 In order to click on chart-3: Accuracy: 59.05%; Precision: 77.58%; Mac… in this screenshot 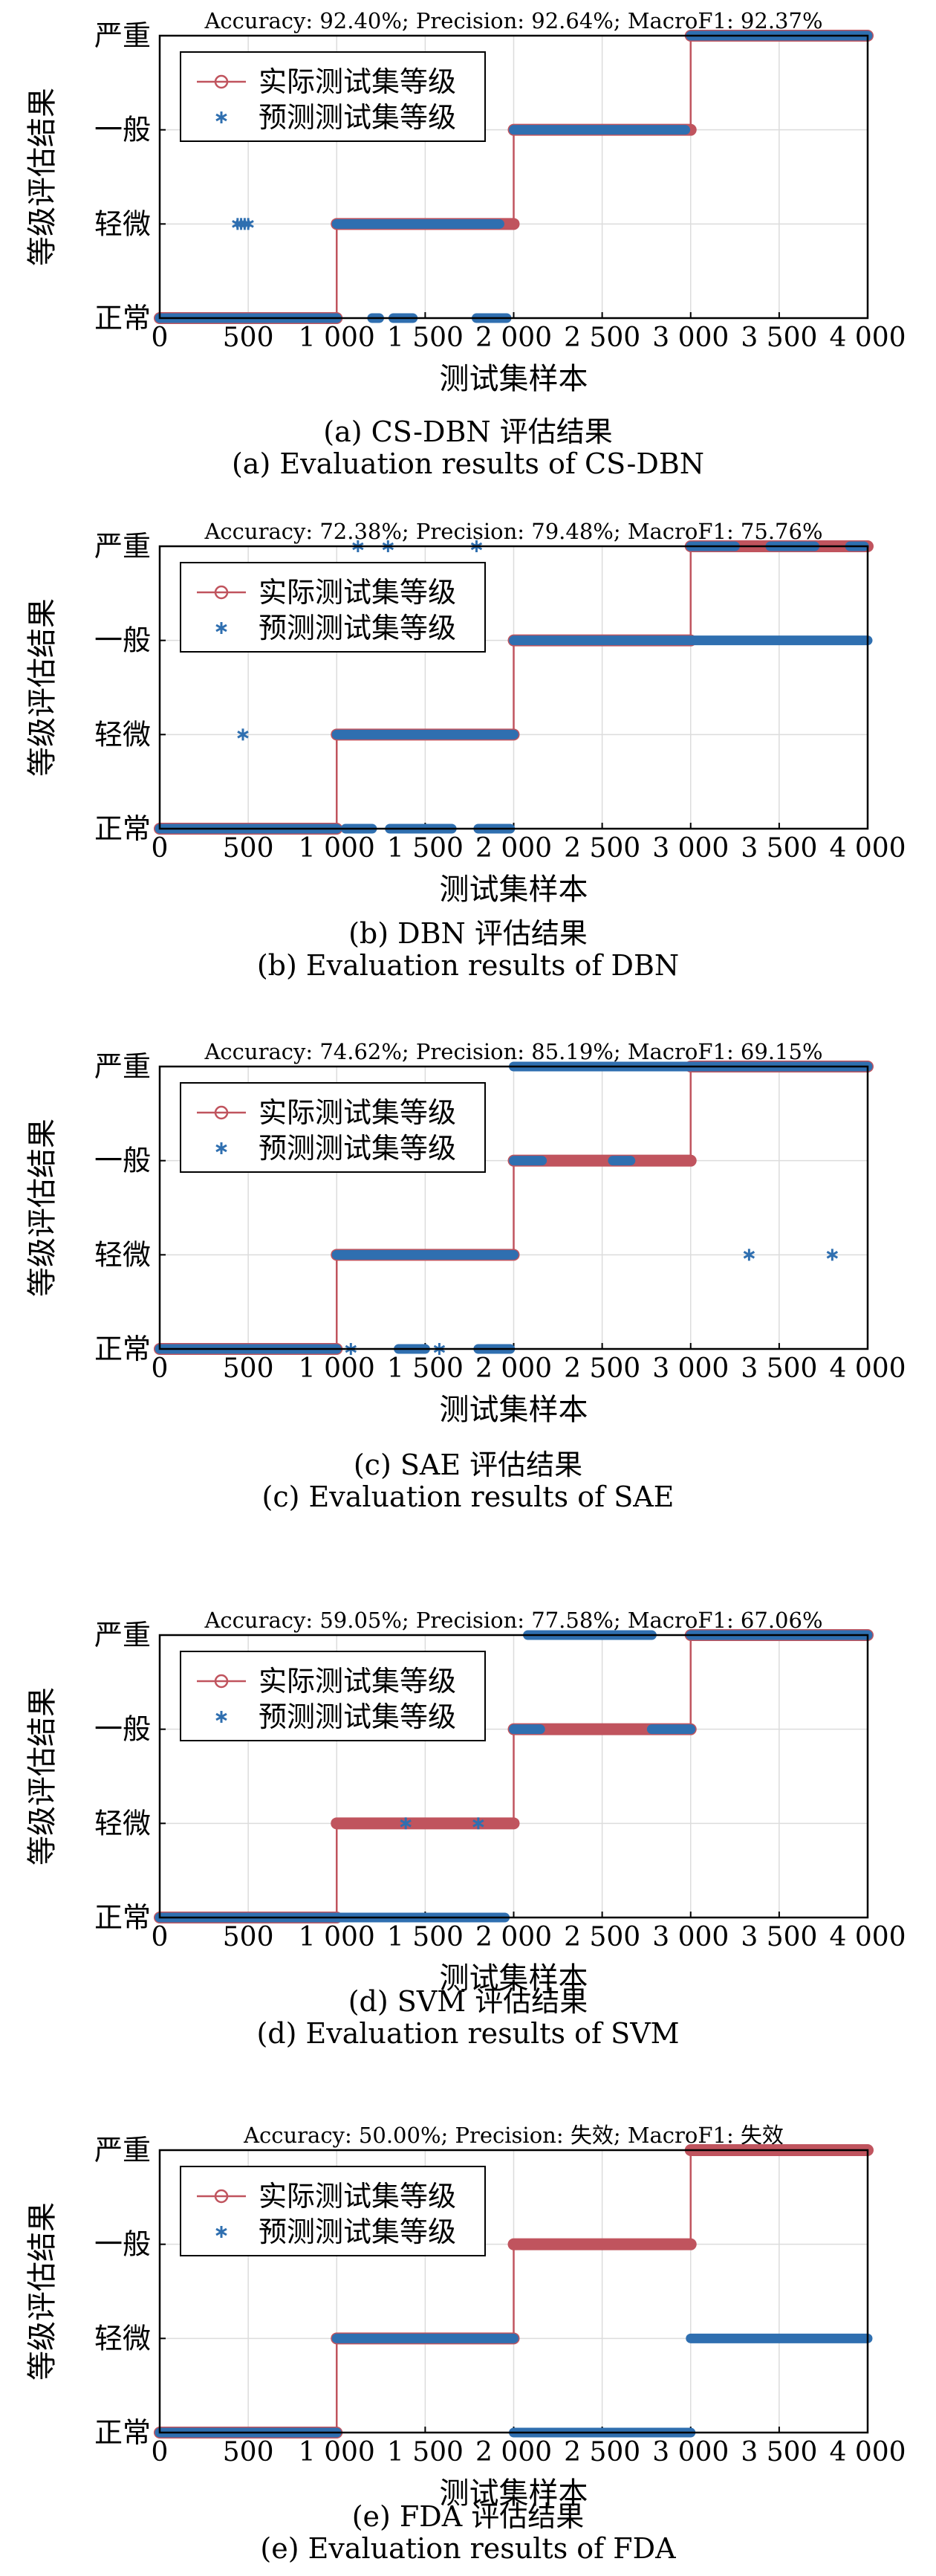, I will do `click(466, 1802)`.